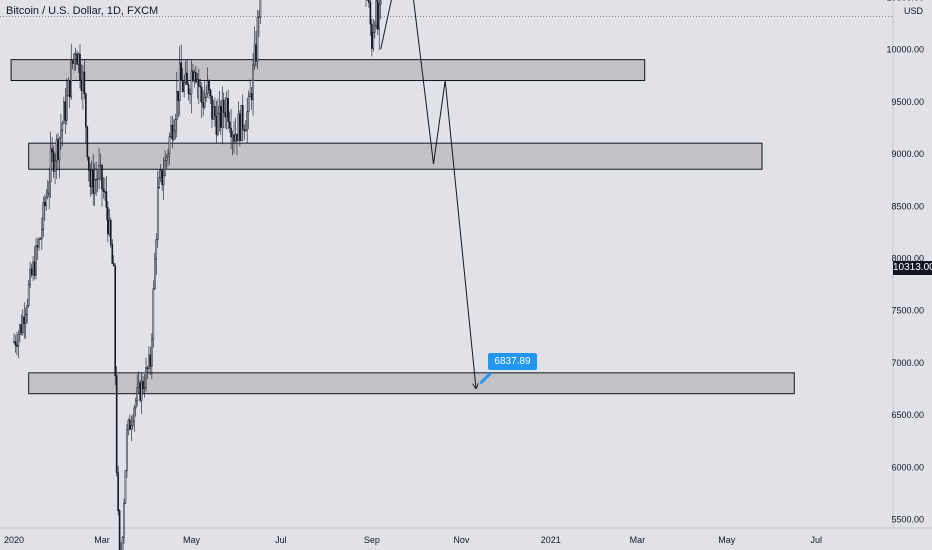 The height and width of the screenshot is (550, 932). I want to click on callout-pointer, so click(485, 378).